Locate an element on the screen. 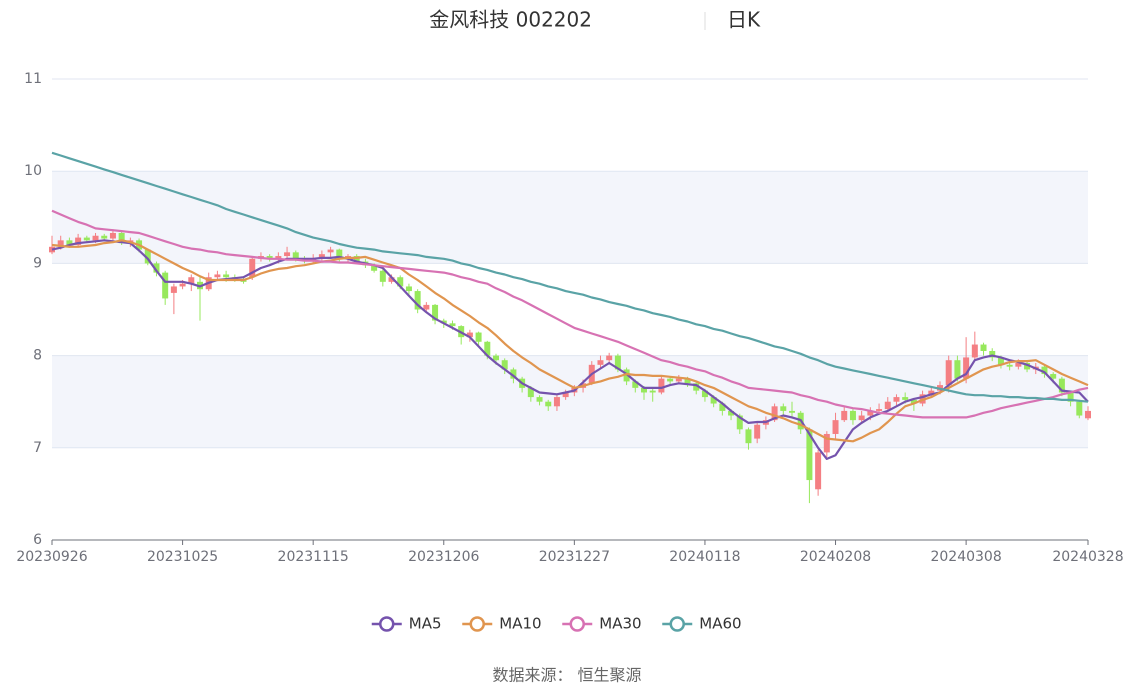  y-tick-label: 10 is located at coordinates (33, 171).